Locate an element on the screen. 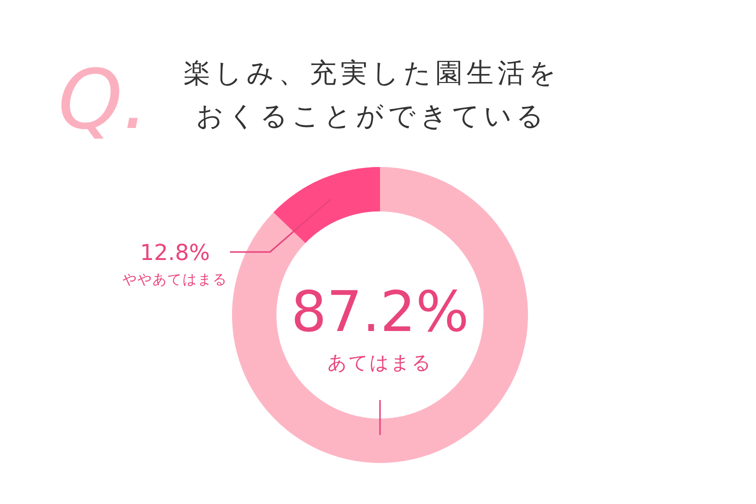 This screenshot has height=504, width=756. slice-label: あてはまる is located at coordinates (380, 363).